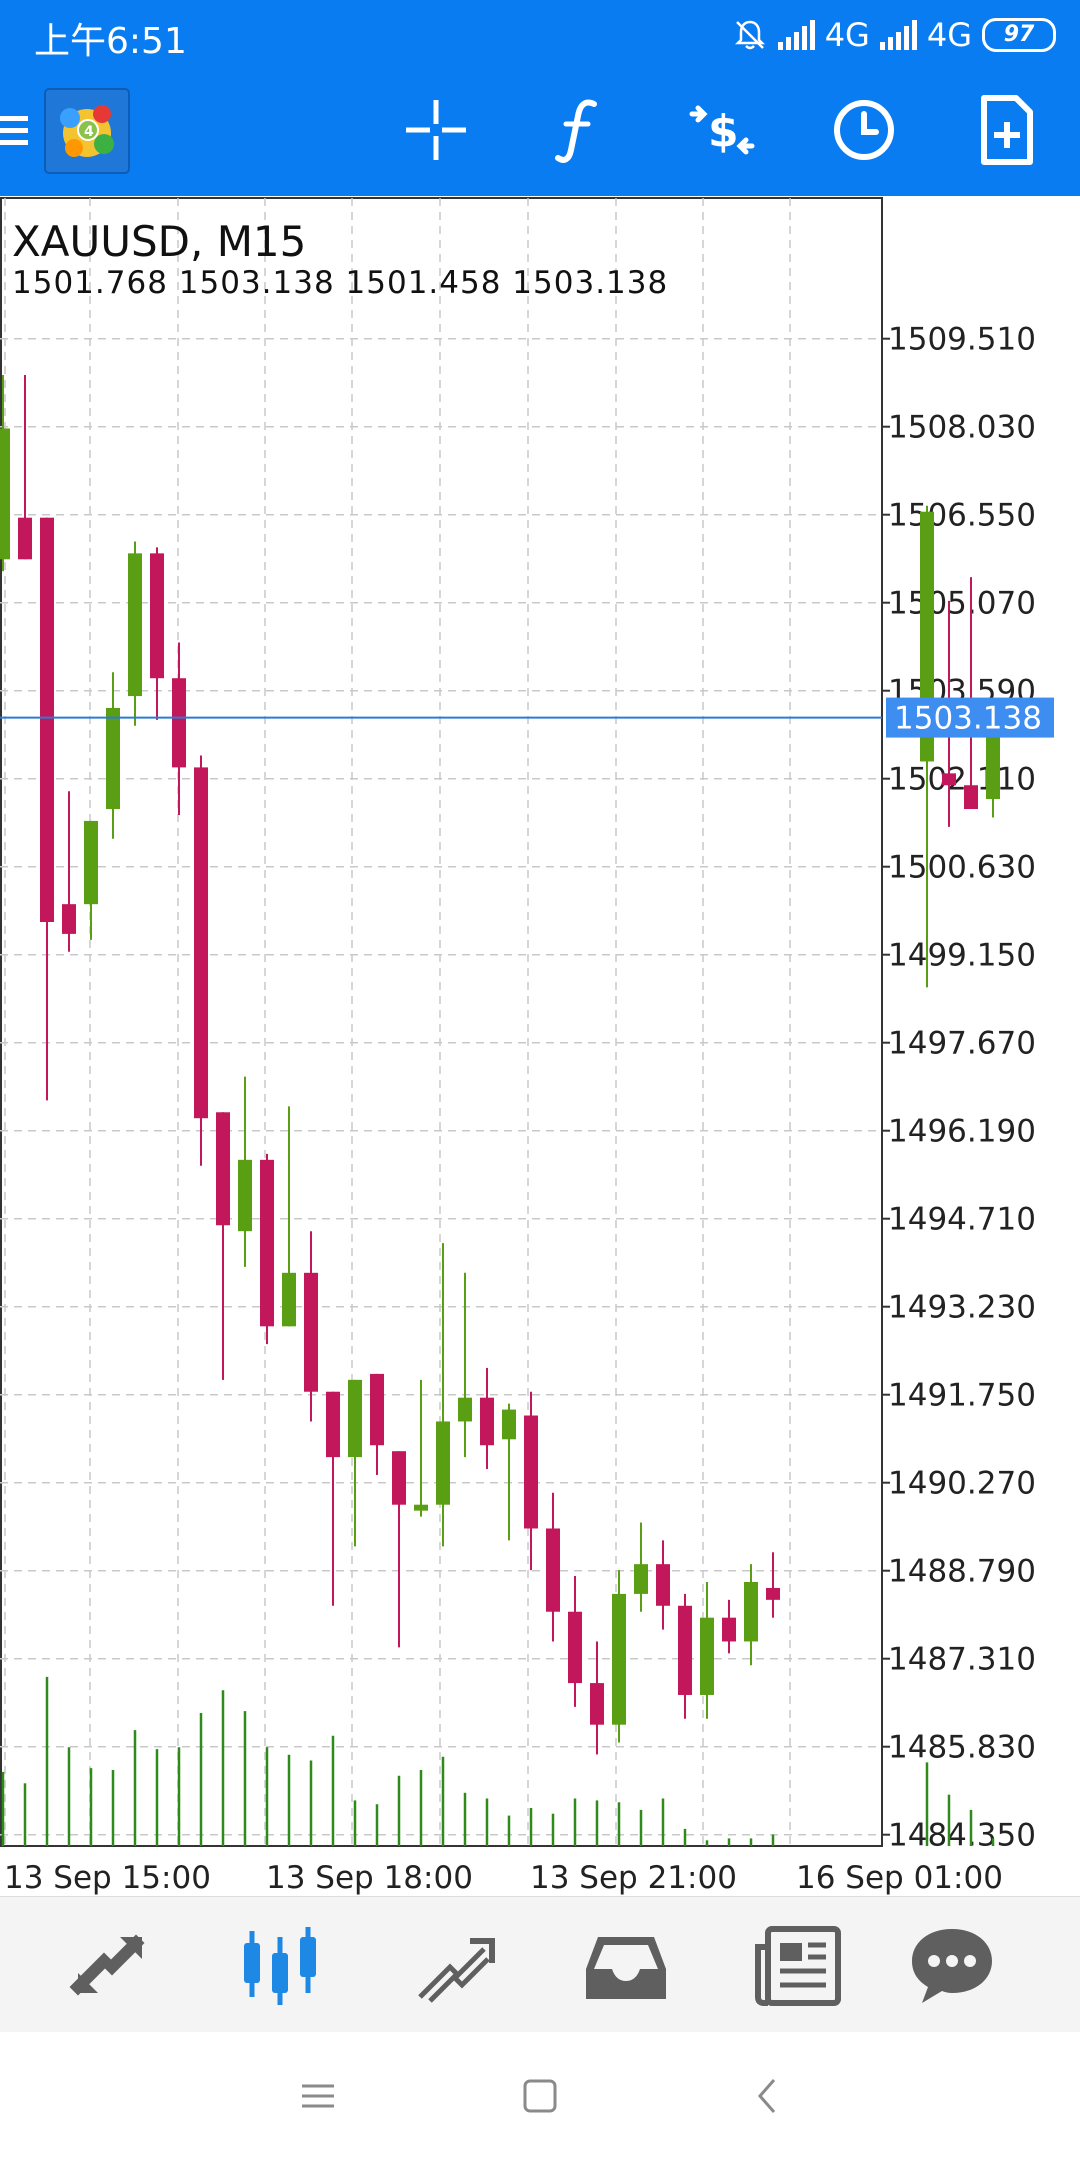 The width and height of the screenshot is (1080, 2160). I want to click on mute-bell-icon, so click(749, 35).